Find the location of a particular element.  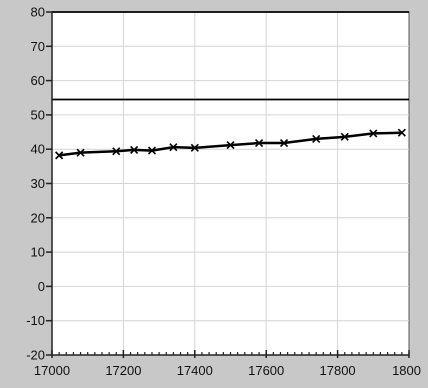

y-tick-label: 70 is located at coordinates (38, 46).